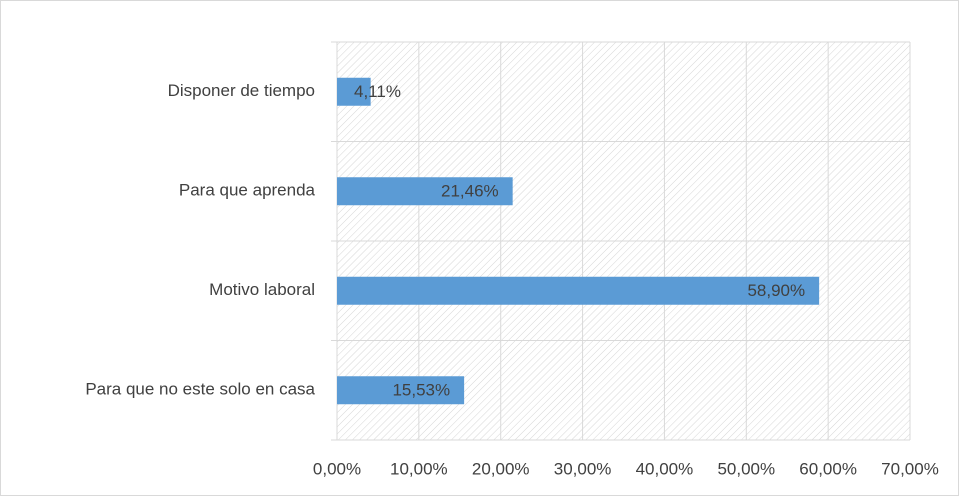  What do you see at coordinates (501, 468) in the screenshot?
I see `x-tick-label: 20,00%` at bounding box center [501, 468].